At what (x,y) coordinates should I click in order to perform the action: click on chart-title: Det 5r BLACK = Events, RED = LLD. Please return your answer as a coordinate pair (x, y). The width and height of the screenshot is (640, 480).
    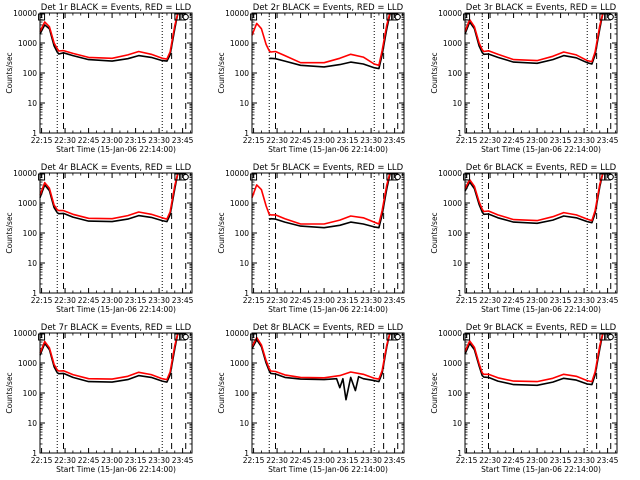
    Looking at the image, I should click on (328, 168).